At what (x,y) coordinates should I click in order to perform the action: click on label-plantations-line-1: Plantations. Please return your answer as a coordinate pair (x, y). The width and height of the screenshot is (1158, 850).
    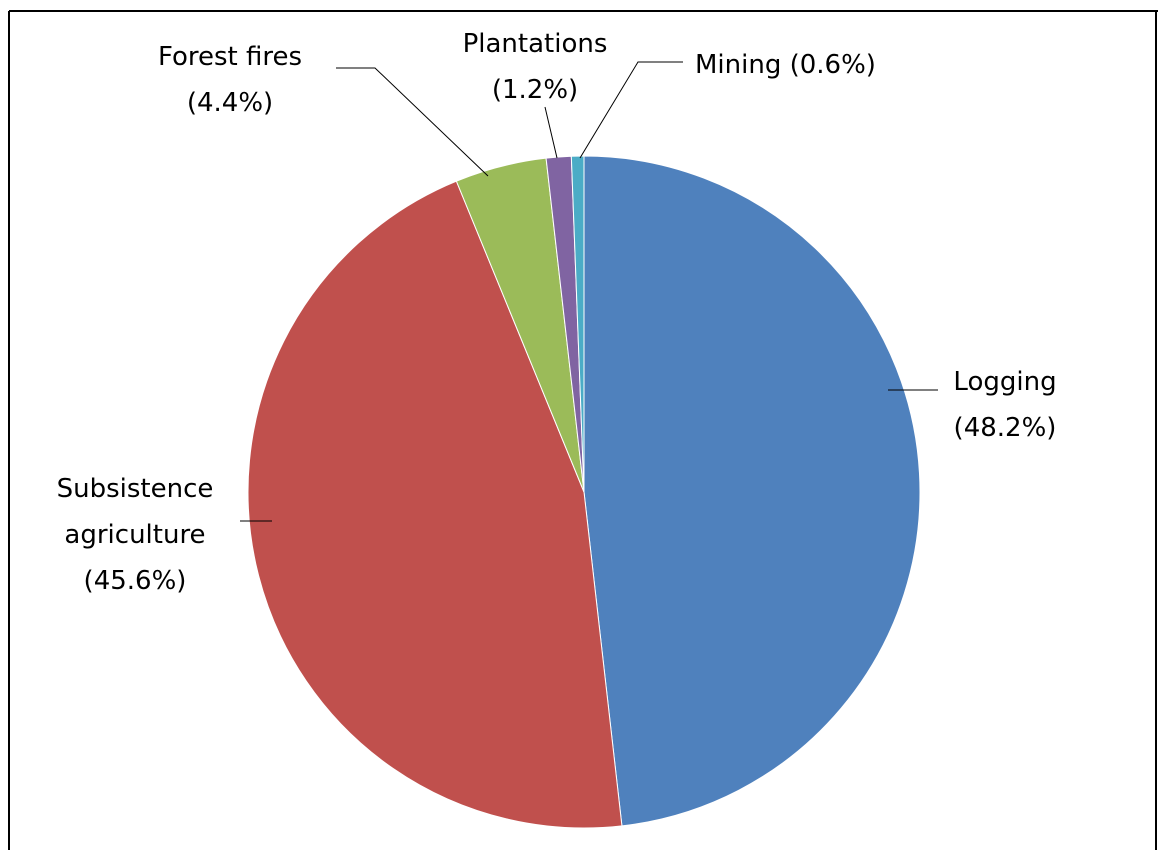
    Looking at the image, I should click on (535, 44).